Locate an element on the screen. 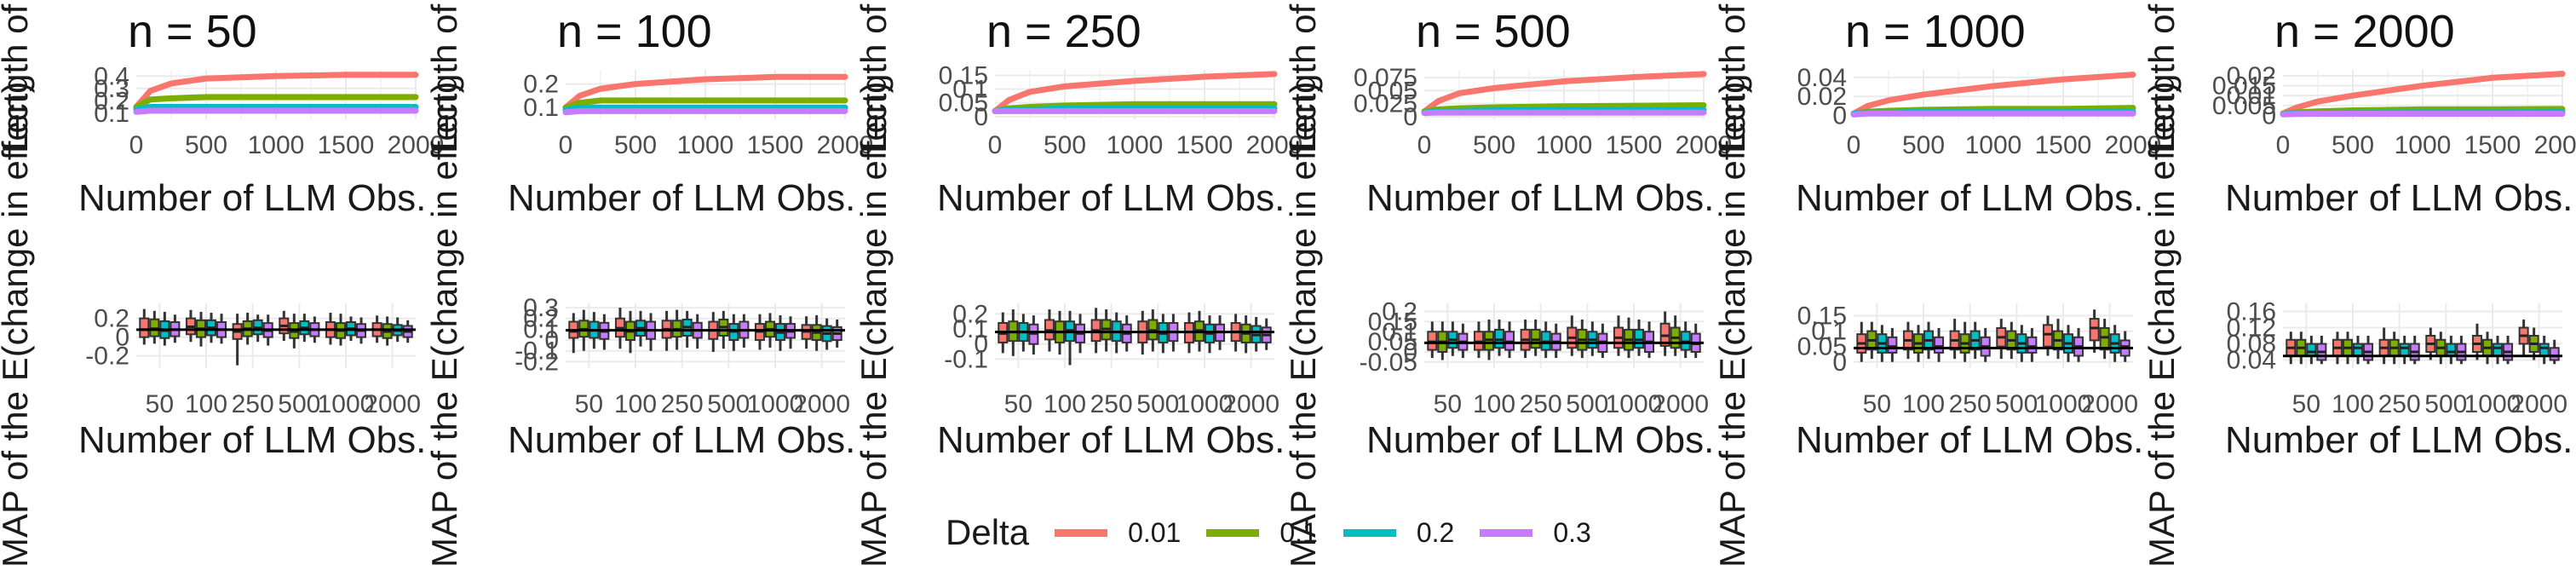 Image resolution: width=2576 pixels, height=582 pixels. y-tick-label: 0.075 is located at coordinates (1385, 78).